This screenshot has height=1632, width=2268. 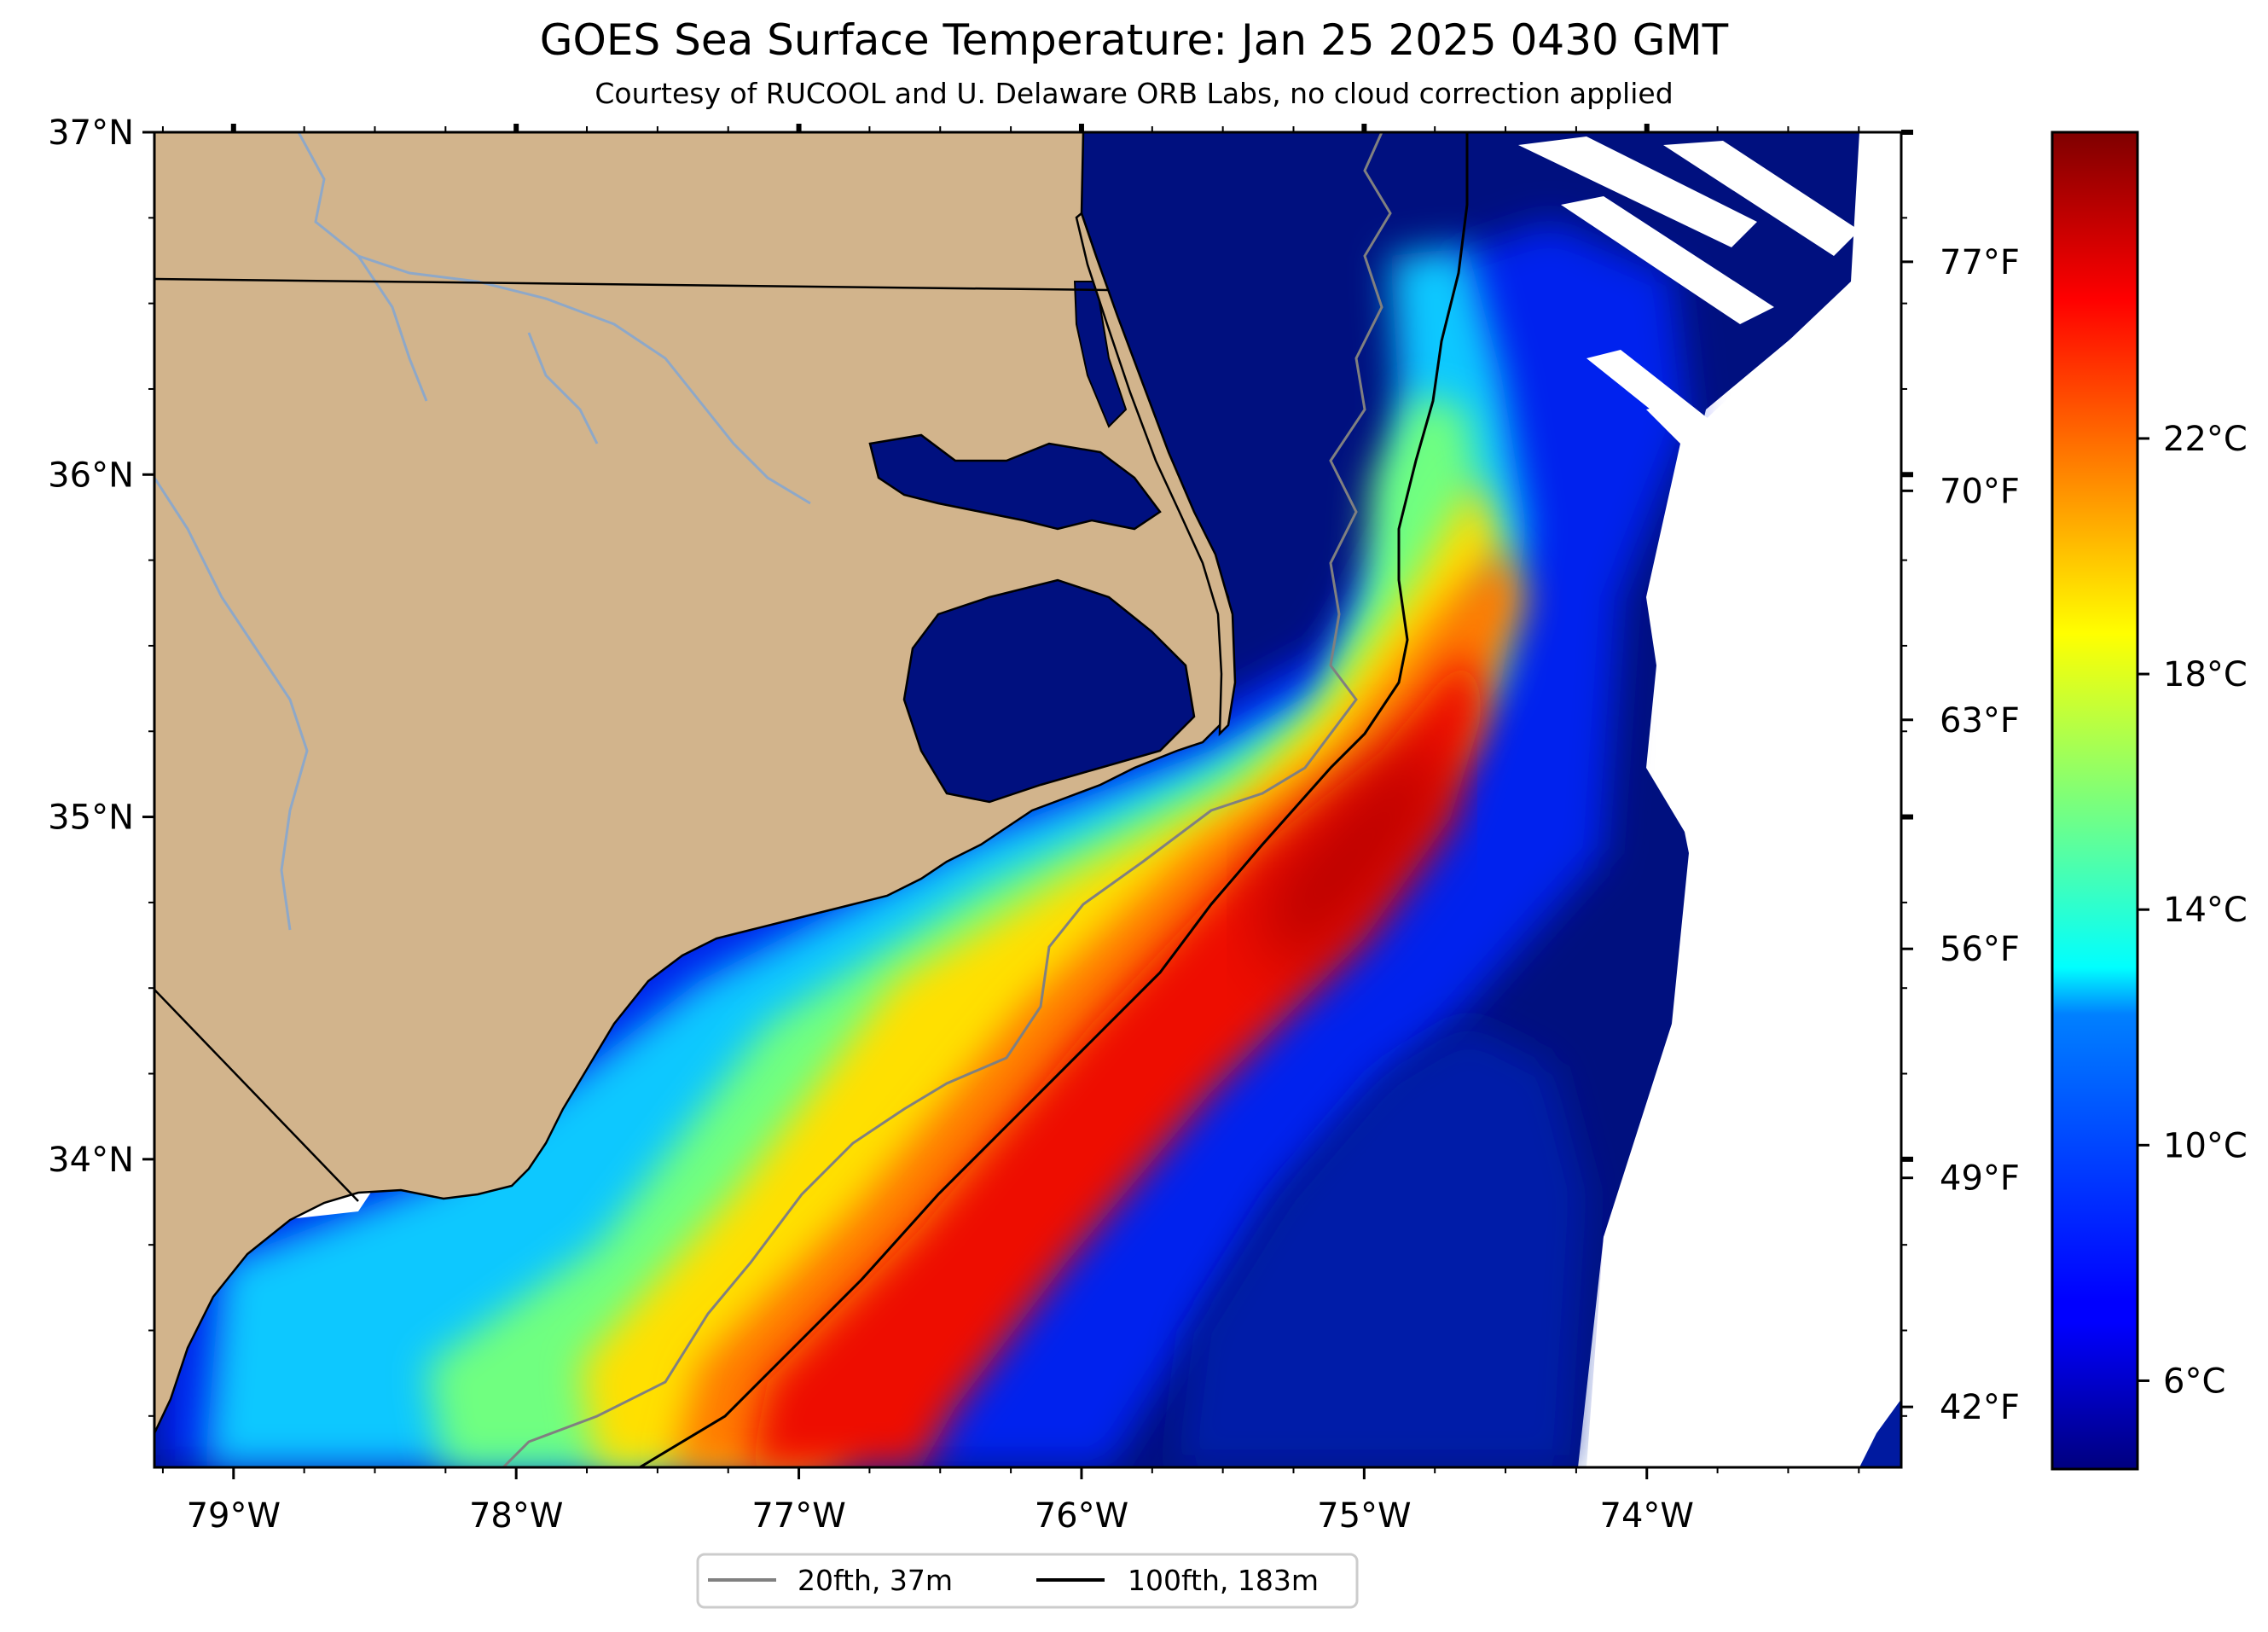 What do you see at coordinates (1351, 857) in the screenshot?
I see `sst-band-darkred` at bounding box center [1351, 857].